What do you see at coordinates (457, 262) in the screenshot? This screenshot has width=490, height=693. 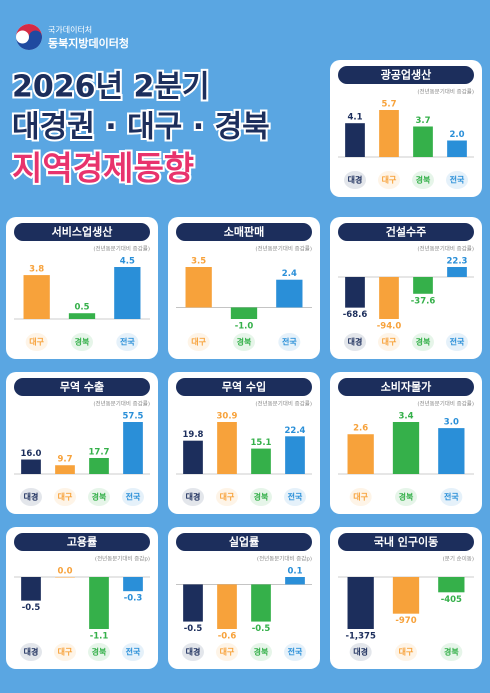 I see `value-label: 22.3` at bounding box center [457, 262].